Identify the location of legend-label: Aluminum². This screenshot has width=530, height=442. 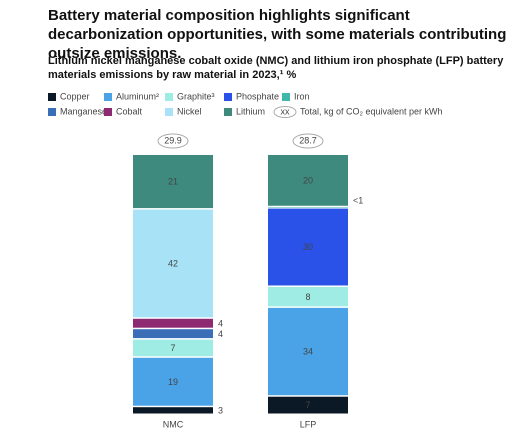
(137, 96).